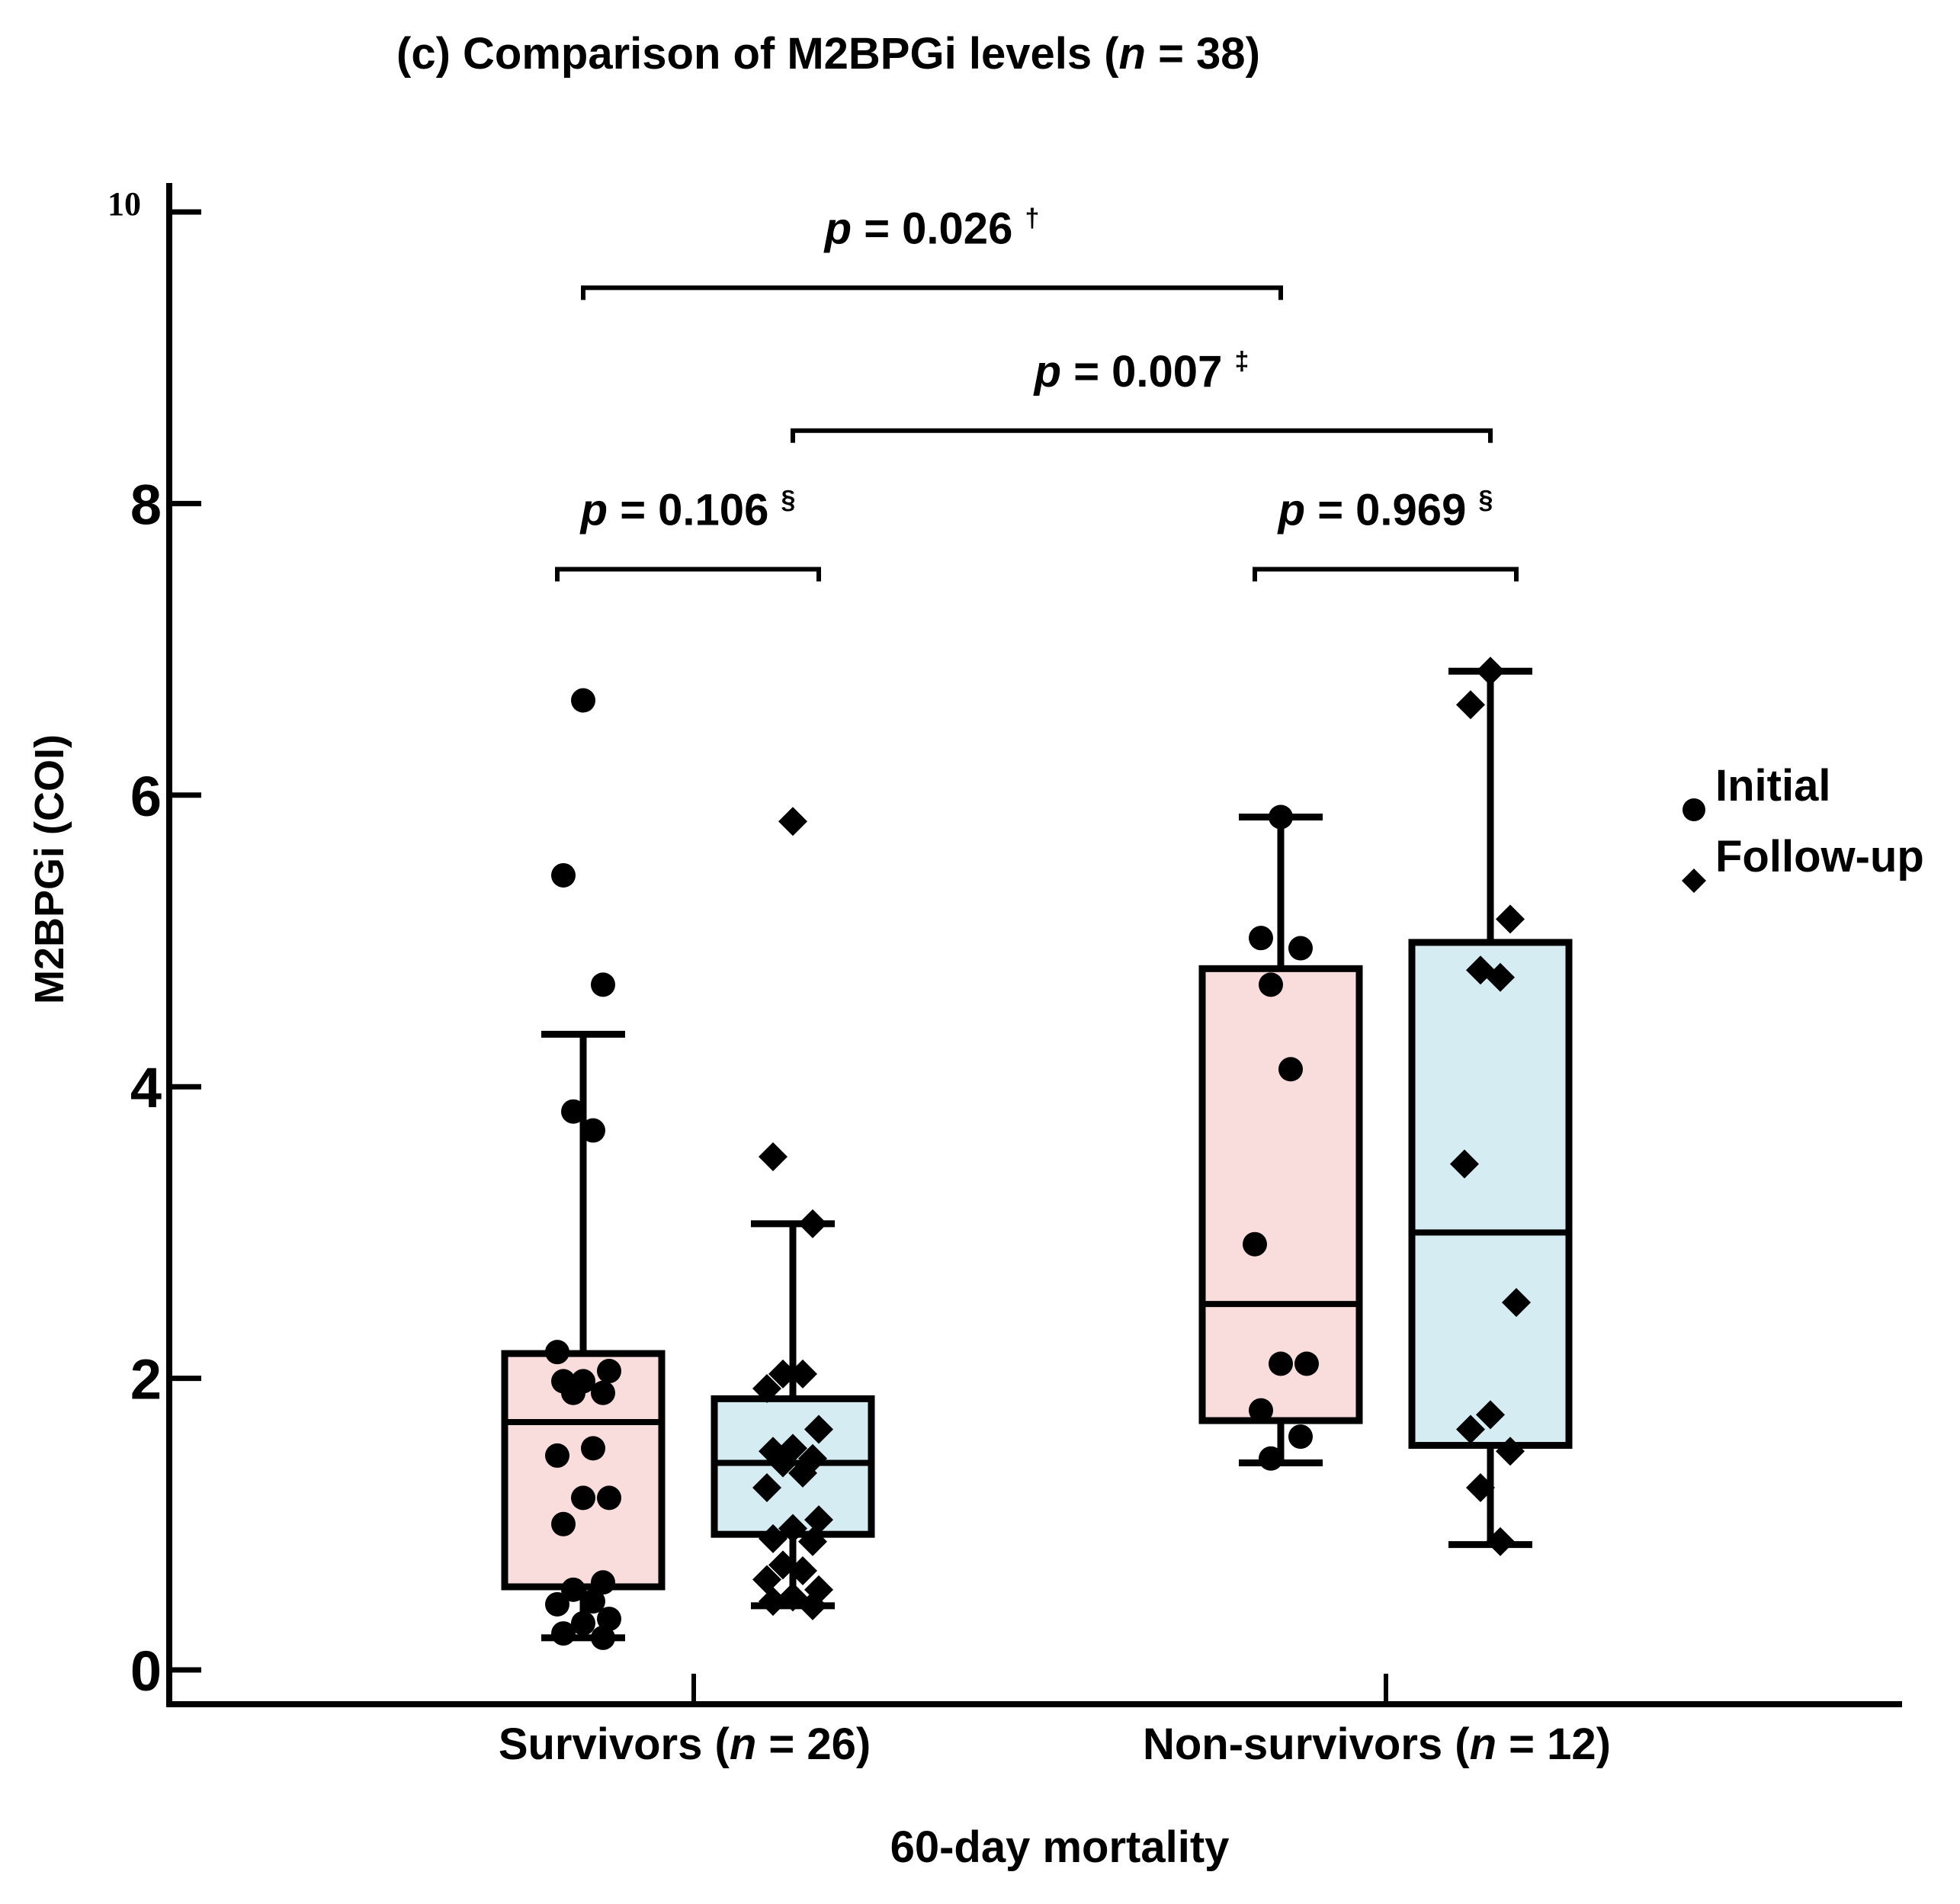 The height and width of the screenshot is (1904, 1960). What do you see at coordinates (1385, 510) in the screenshot?
I see `p-value-label: p = 0.969 §` at bounding box center [1385, 510].